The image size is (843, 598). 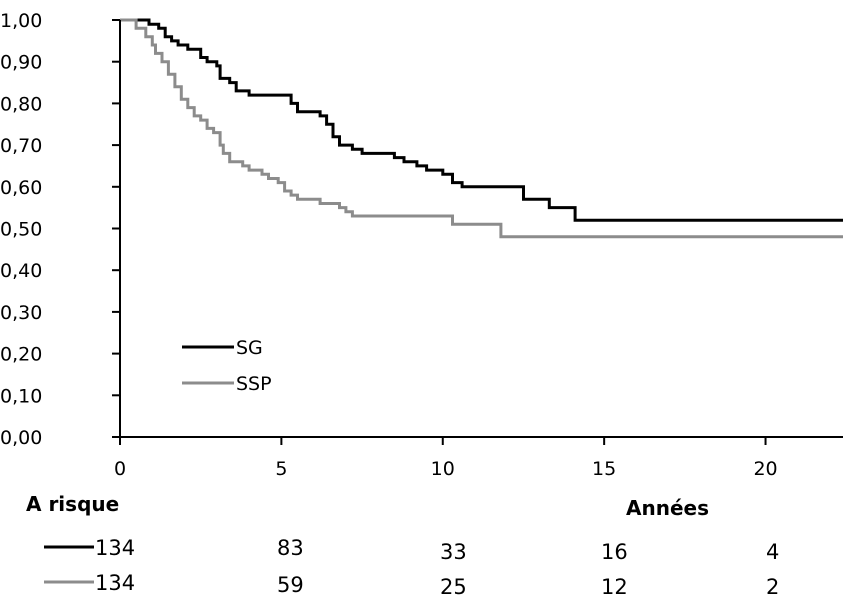 What do you see at coordinates (120, 469) in the screenshot?
I see `x-tick-label: 0` at bounding box center [120, 469].